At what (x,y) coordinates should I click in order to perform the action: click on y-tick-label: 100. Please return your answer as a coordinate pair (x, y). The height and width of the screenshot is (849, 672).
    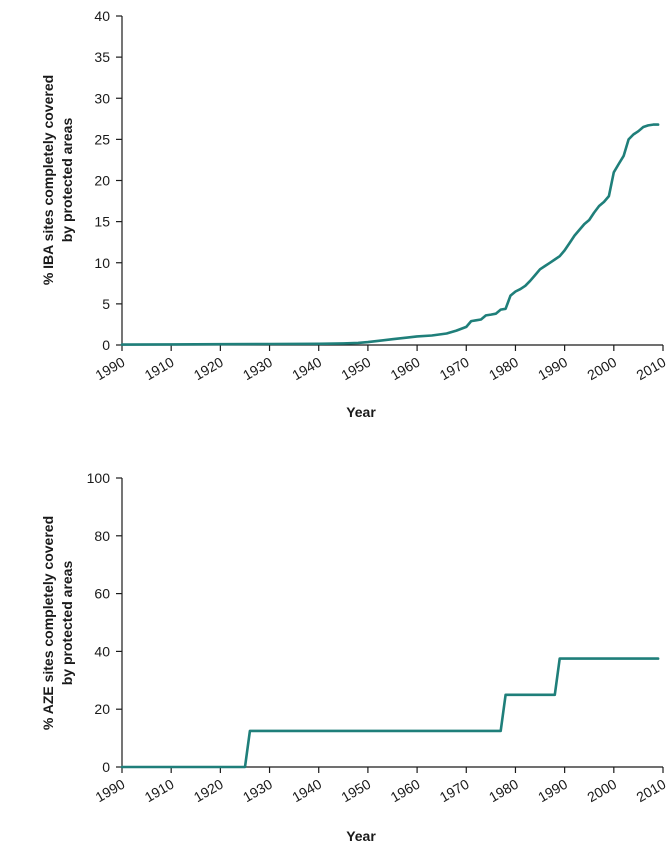
    Looking at the image, I should click on (99, 478).